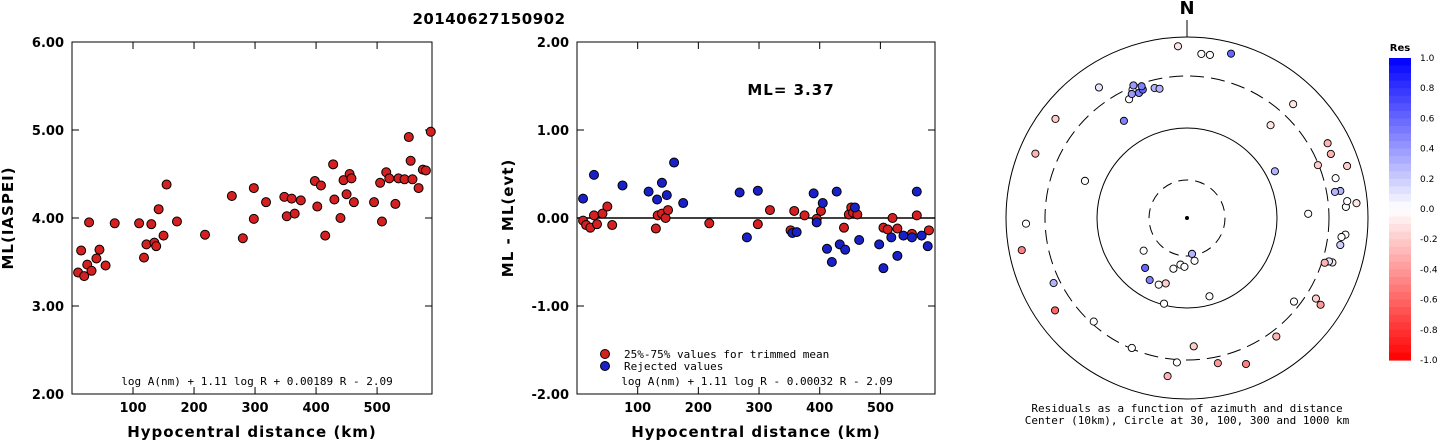  I want to click on distance-ring-100km, so click(1187, 218).